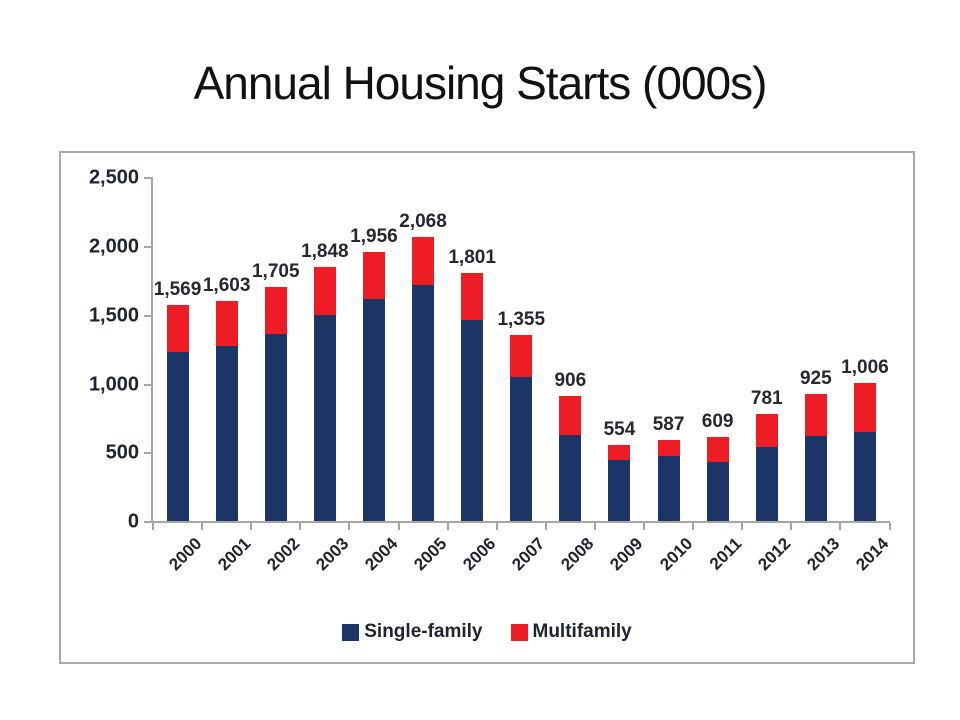 This screenshot has height=720, width=960. I want to click on bar-segment-multifamily-2006, so click(472, 296).